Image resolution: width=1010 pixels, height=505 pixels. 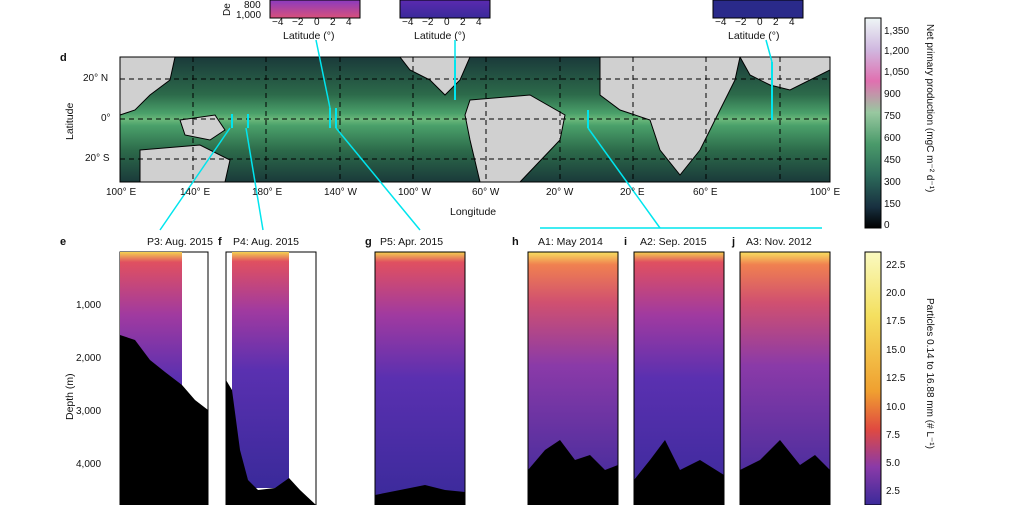 What do you see at coordinates (785, 378) in the screenshot?
I see `profile-panel-j` at bounding box center [785, 378].